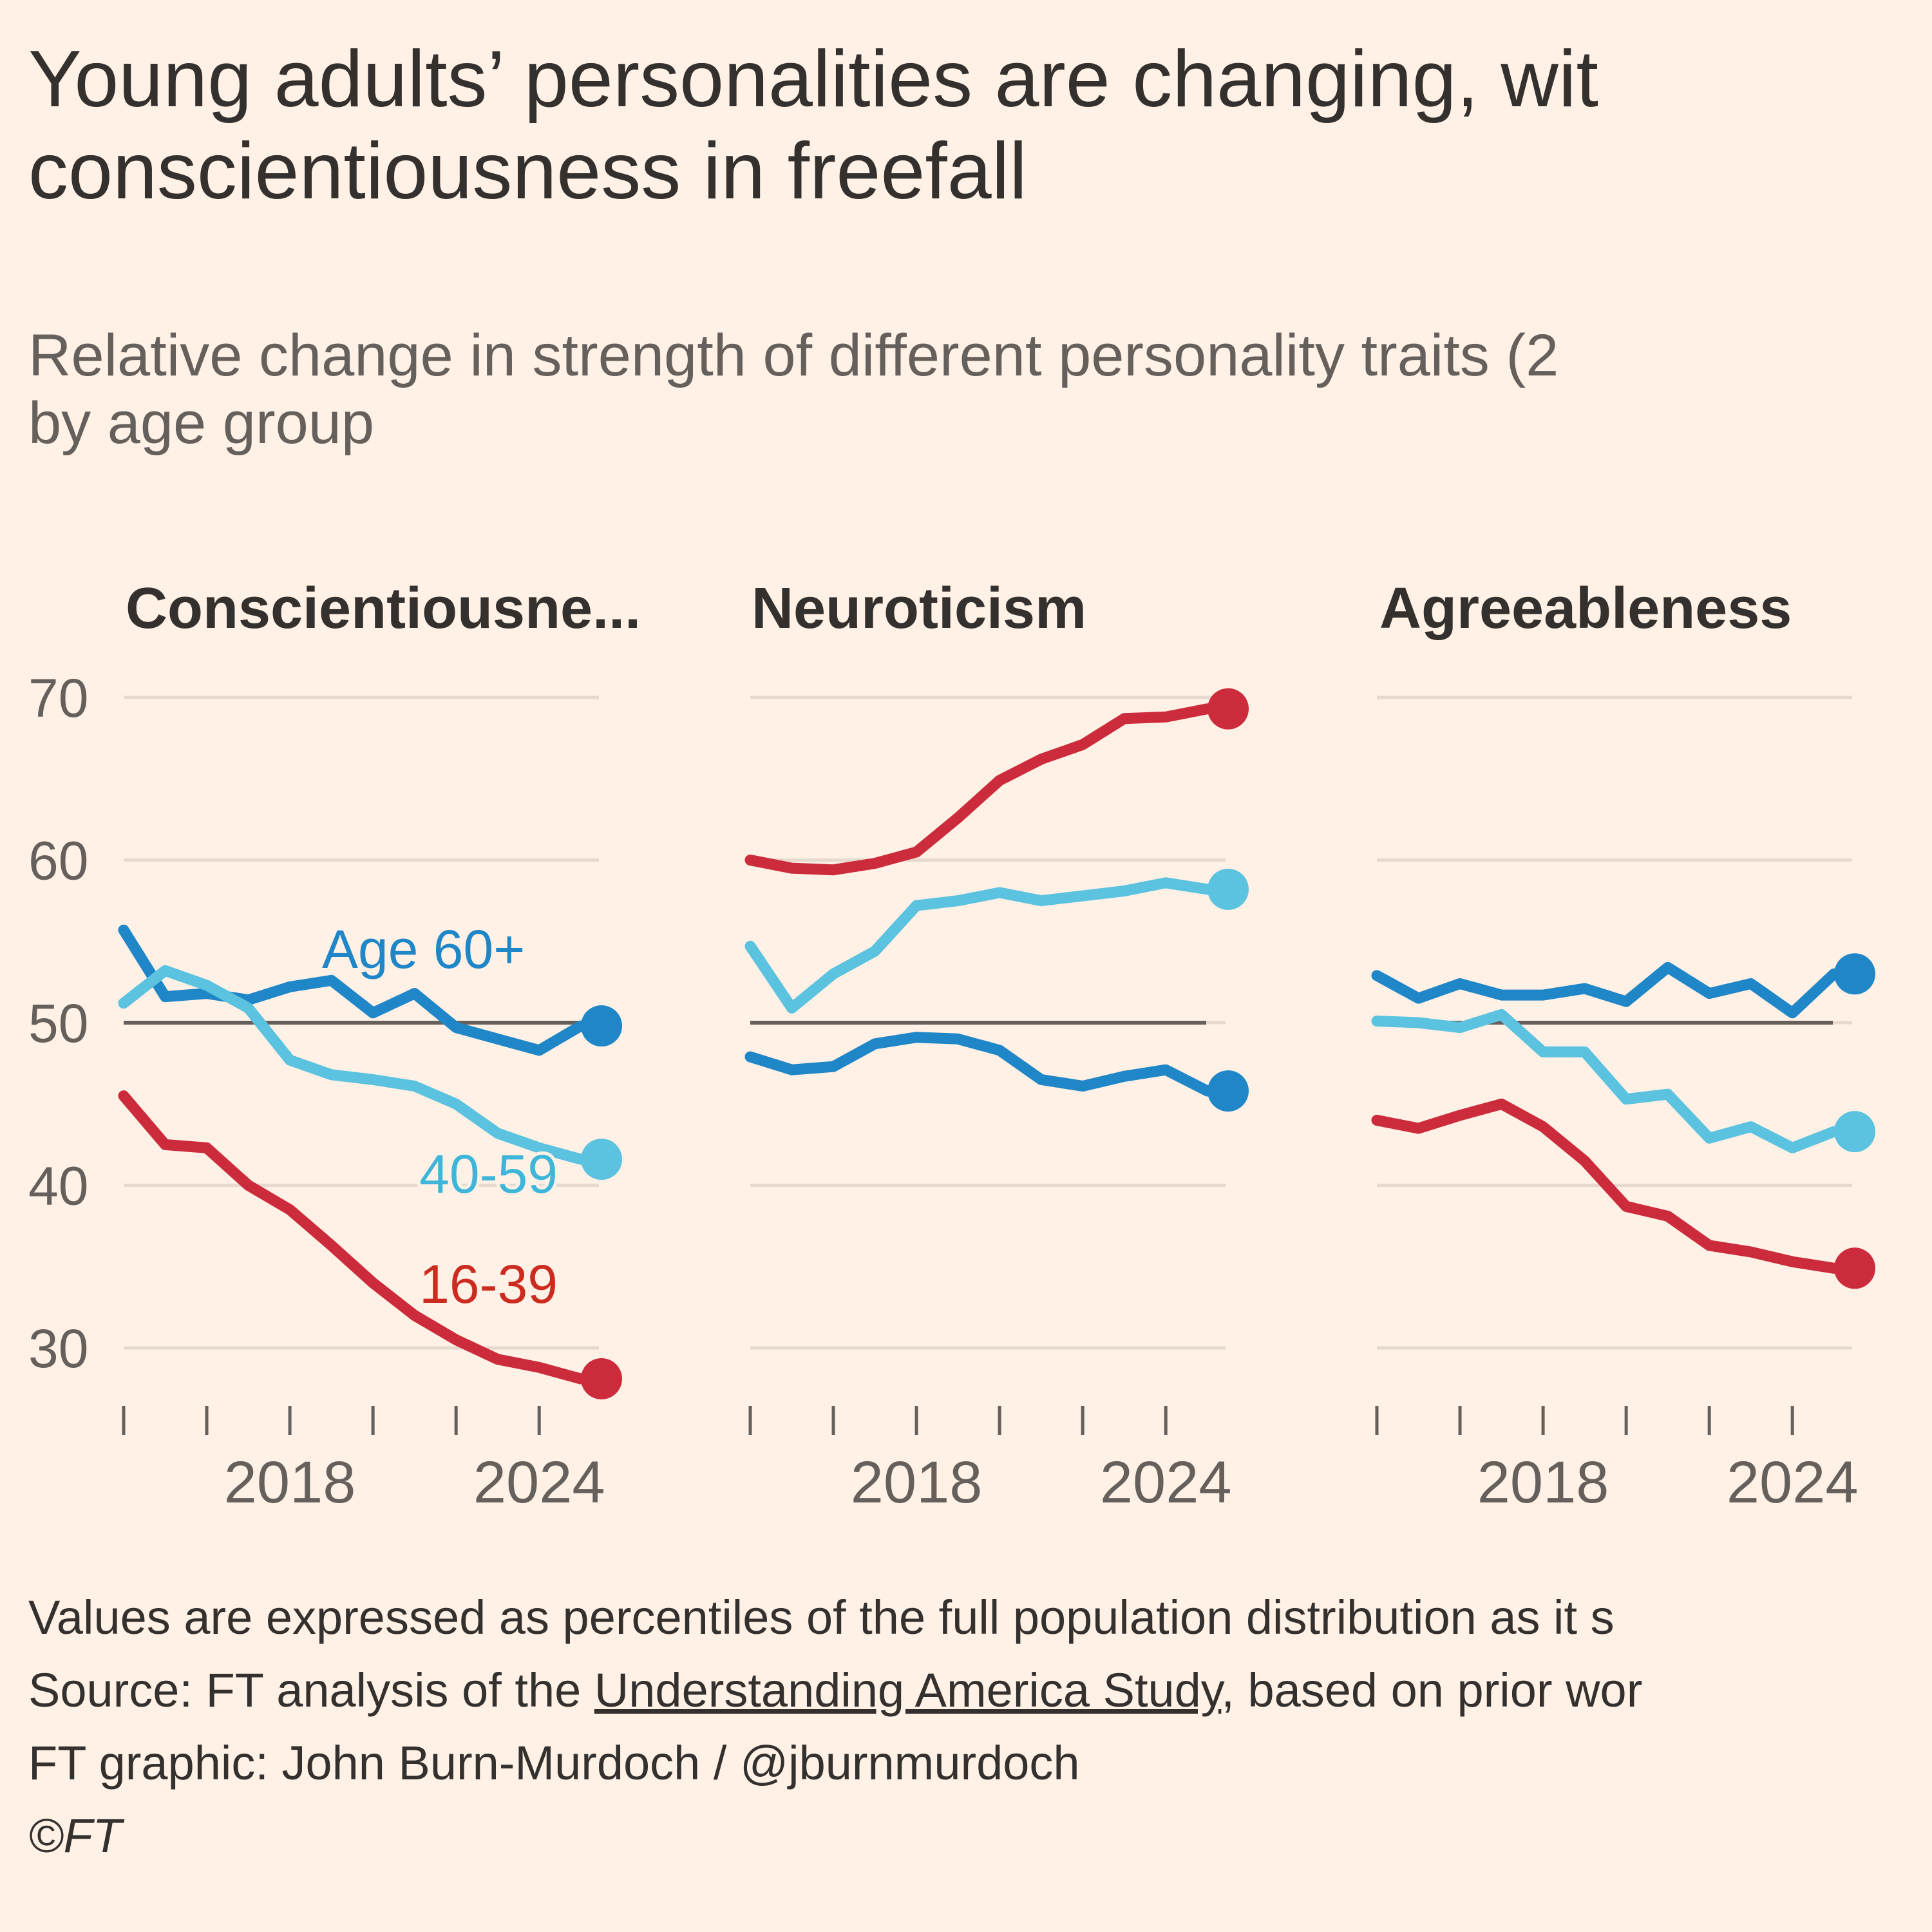 Image resolution: width=1932 pixels, height=1932 pixels. What do you see at coordinates (58, 861) in the screenshot?
I see `y-tick-label-60: 60` at bounding box center [58, 861].